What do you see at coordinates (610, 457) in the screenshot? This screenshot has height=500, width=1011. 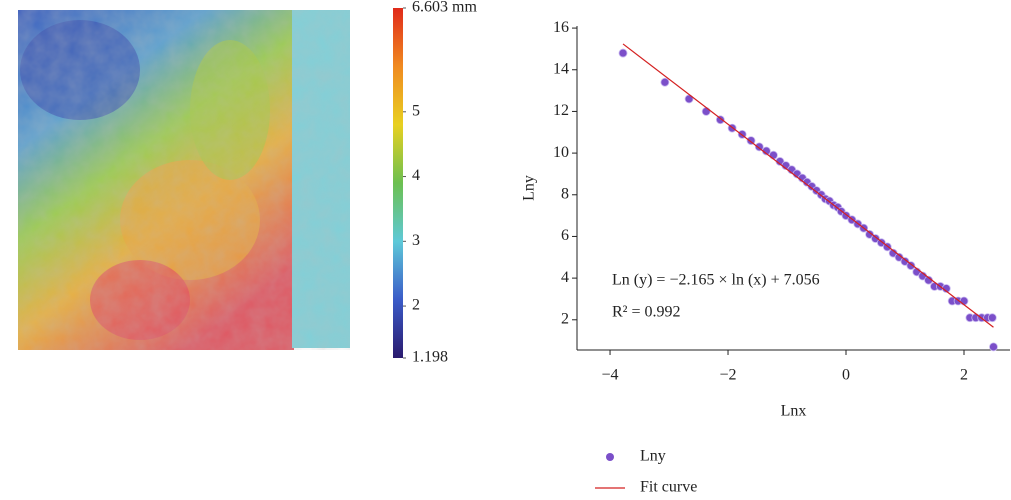 I see `legend-swatch` at bounding box center [610, 457].